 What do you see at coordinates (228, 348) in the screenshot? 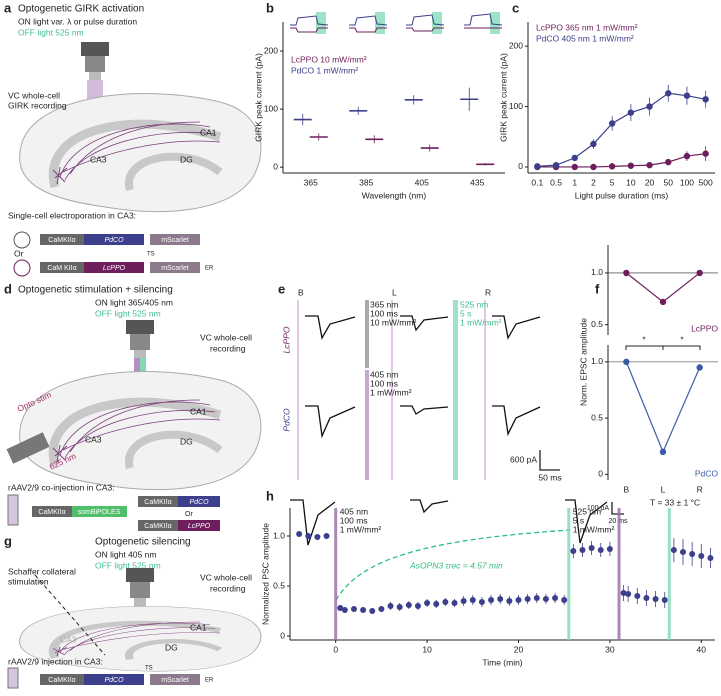
I see `label: recording` at bounding box center [228, 348].